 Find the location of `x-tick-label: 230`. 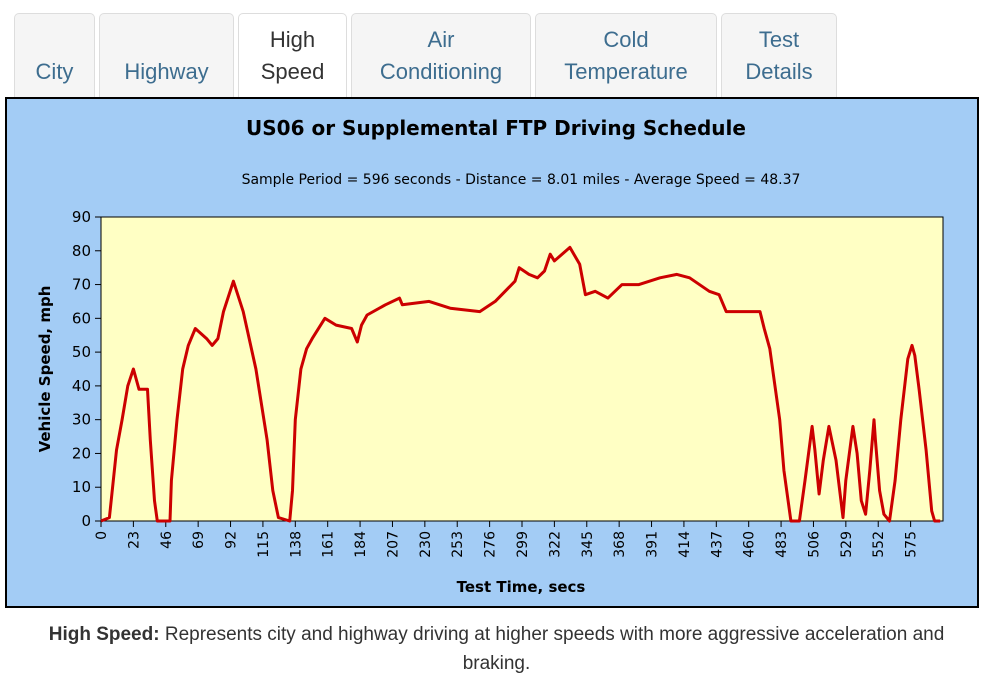

x-tick-label: 230 is located at coordinates (426, 544).